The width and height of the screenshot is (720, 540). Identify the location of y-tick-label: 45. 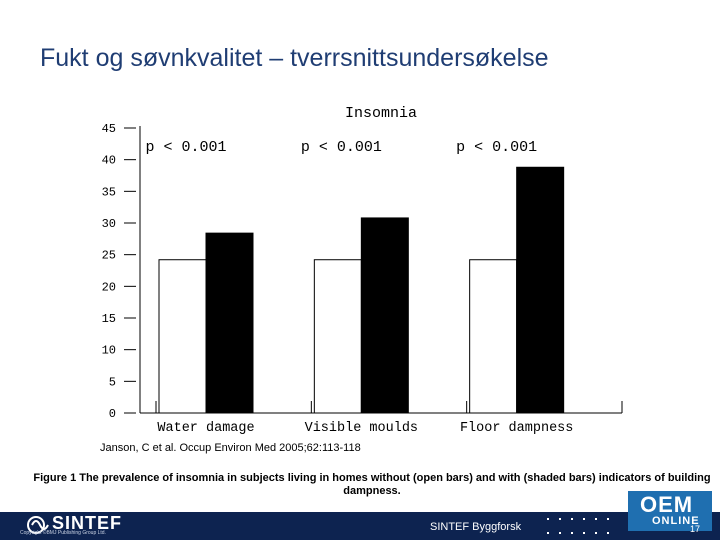
(109, 129).